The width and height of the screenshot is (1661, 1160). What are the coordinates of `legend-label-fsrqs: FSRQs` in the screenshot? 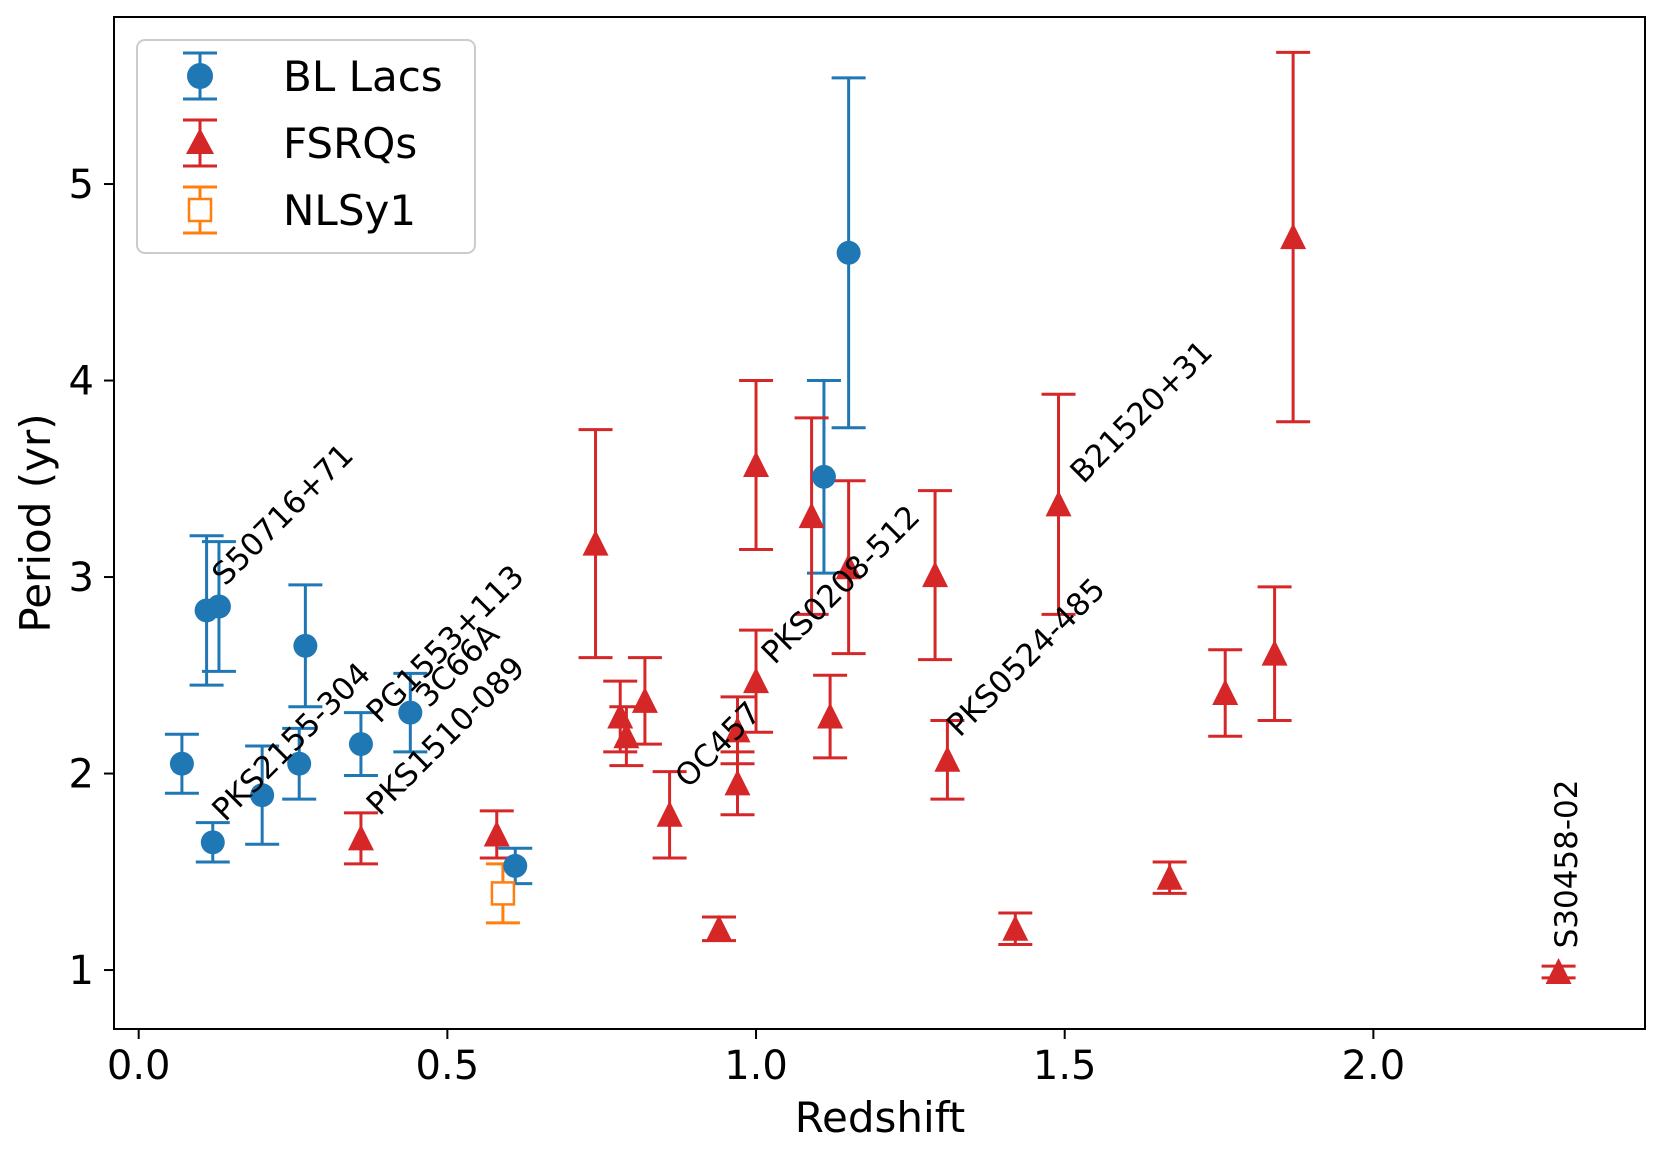 It's located at (350, 143).